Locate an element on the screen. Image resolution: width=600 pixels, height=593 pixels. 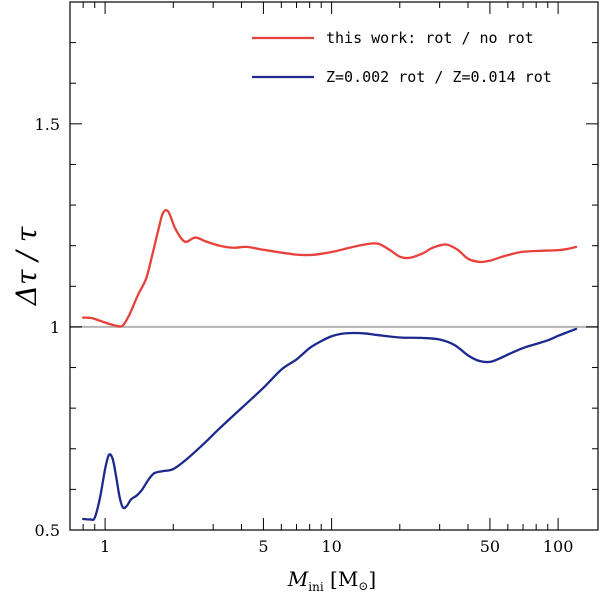
x-tick-label: 10 is located at coordinates (331, 546).